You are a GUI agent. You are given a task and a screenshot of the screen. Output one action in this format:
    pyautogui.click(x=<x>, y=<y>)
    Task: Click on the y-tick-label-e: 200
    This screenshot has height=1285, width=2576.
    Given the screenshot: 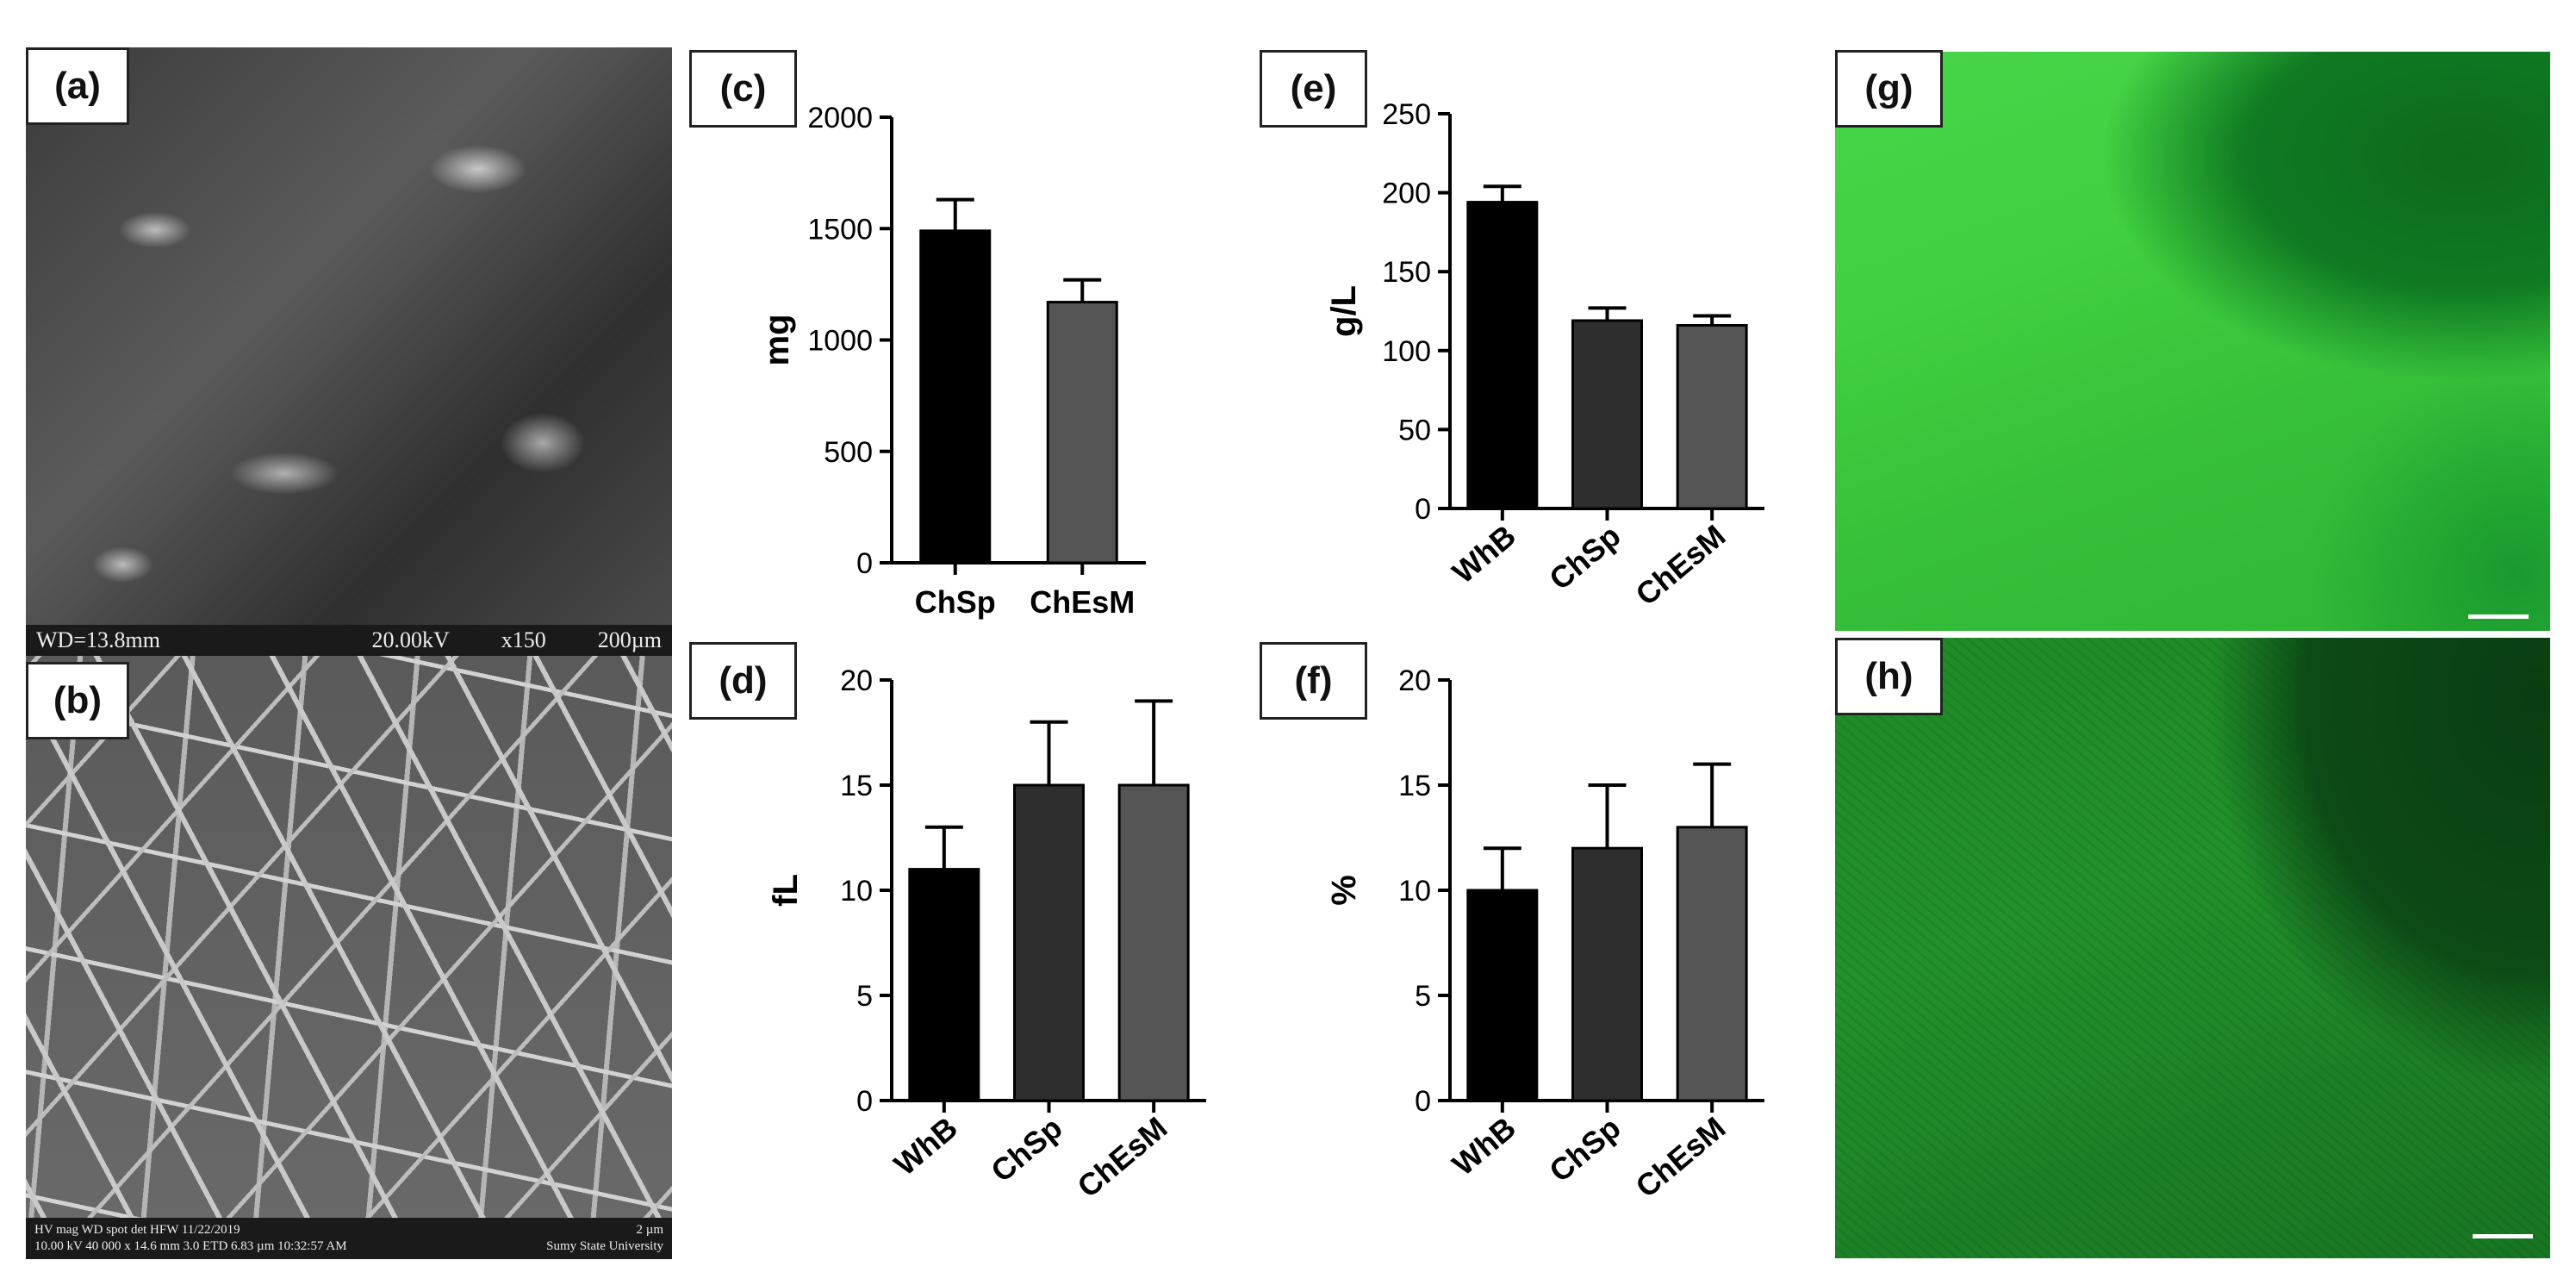 What is the action you would take?
    pyautogui.click(x=1406, y=194)
    